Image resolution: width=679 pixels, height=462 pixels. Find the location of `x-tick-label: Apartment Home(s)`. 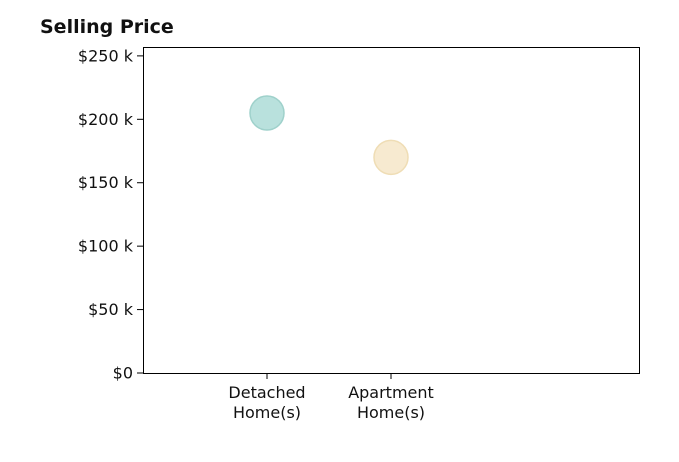

x-tick-label: Apartment Home(s) is located at coordinates (391, 402).